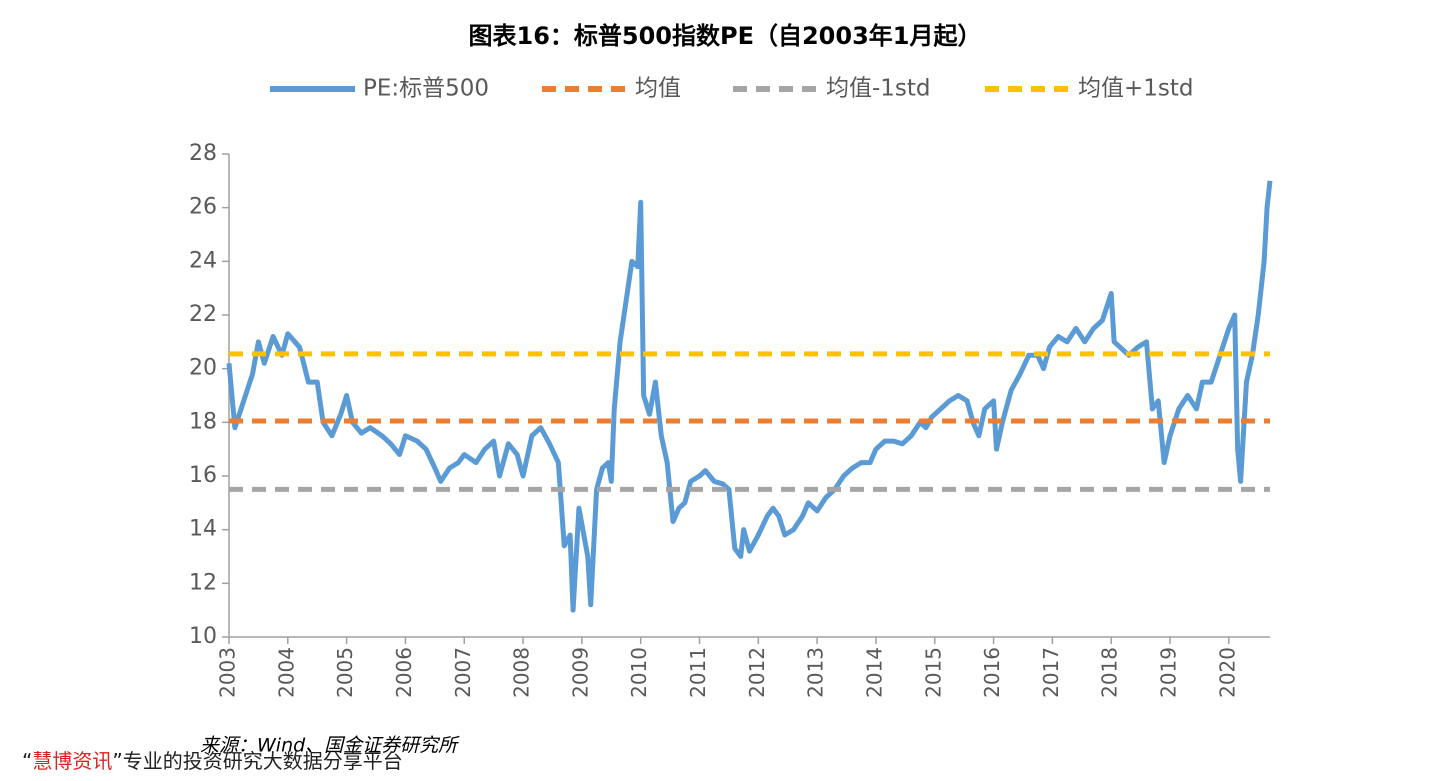  What do you see at coordinates (203, 260) in the screenshot?
I see `y-tick-label: 24` at bounding box center [203, 260].